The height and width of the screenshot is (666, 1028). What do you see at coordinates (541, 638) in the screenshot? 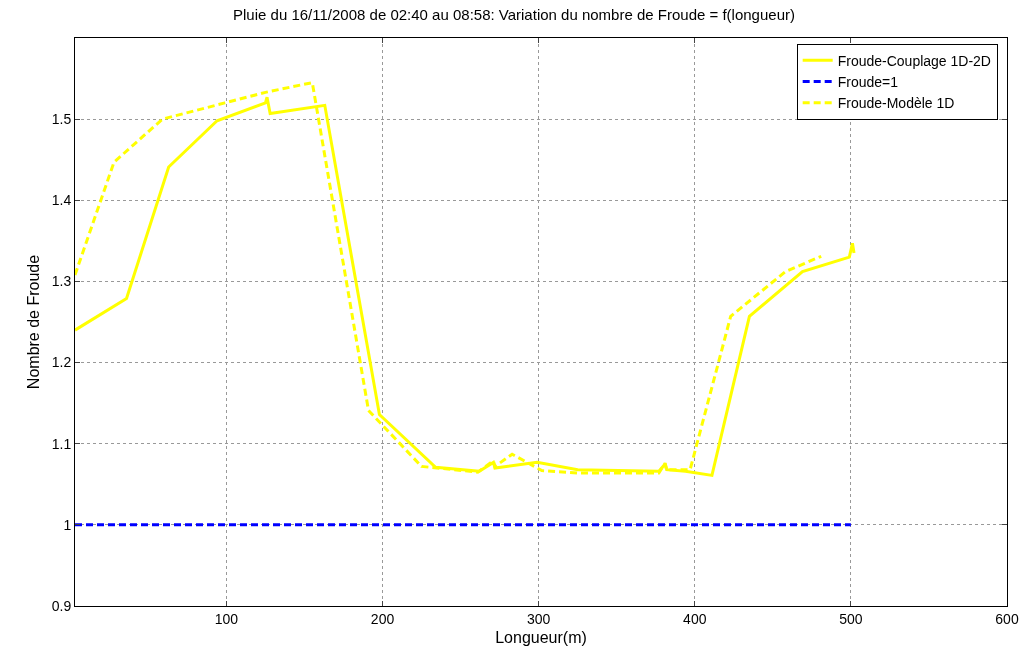
I see `x-axis-title: Longueur(m)` at bounding box center [541, 638].